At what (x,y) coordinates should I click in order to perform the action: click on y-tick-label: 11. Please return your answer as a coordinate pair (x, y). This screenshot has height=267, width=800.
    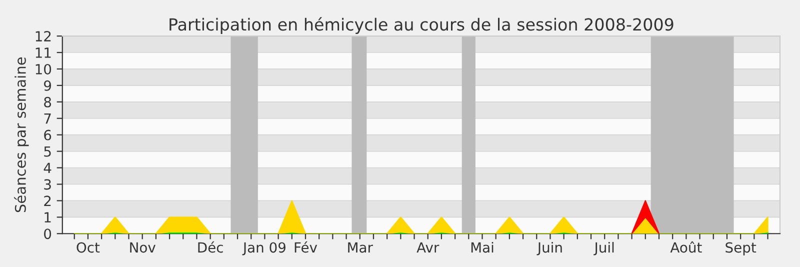
    Looking at the image, I should click on (43, 53).